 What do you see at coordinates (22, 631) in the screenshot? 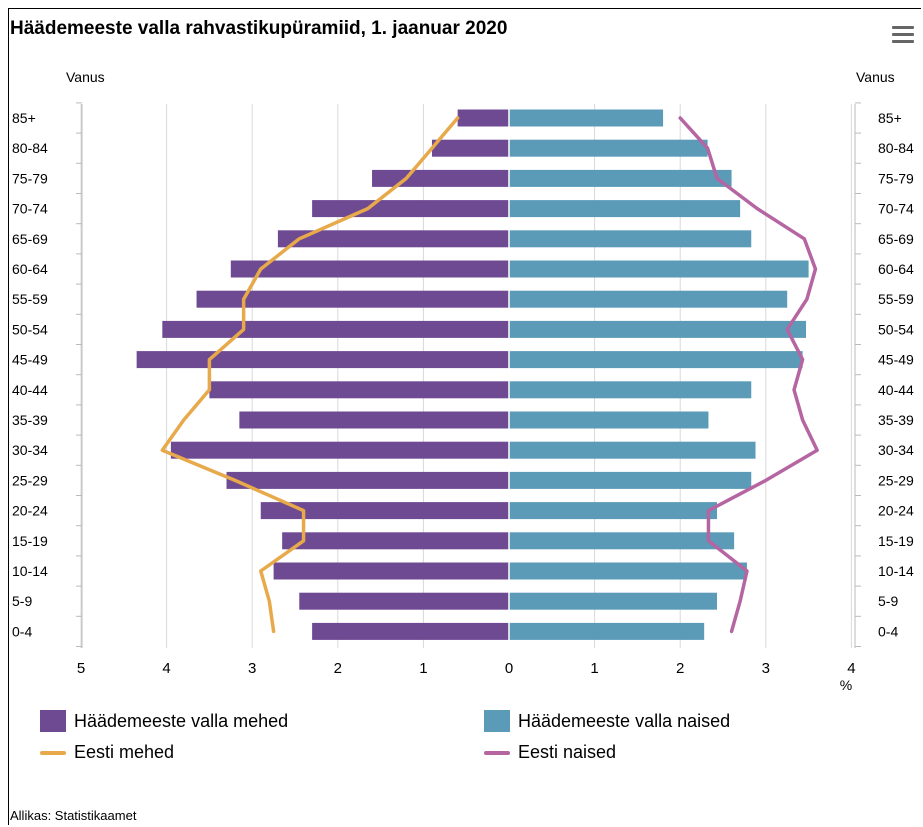
I see `y-tick-label-left: 0-4` at bounding box center [22, 631].